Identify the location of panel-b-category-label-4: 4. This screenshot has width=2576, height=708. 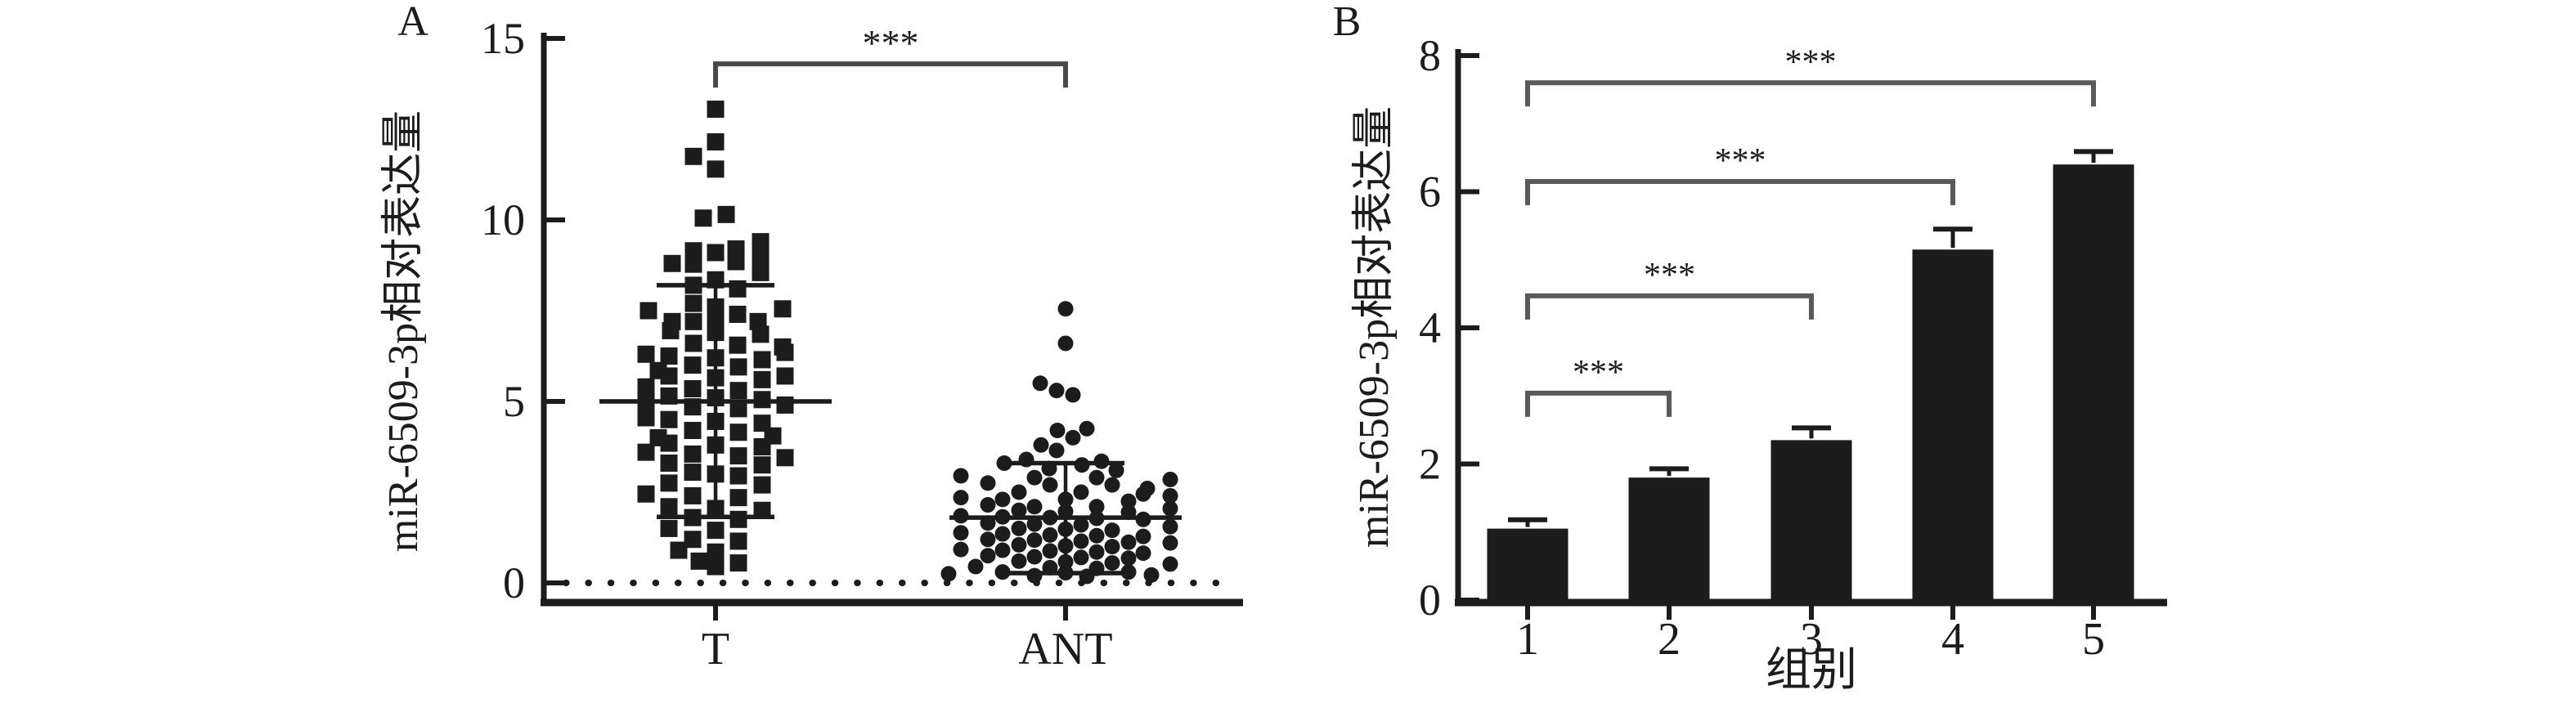
(1952, 639).